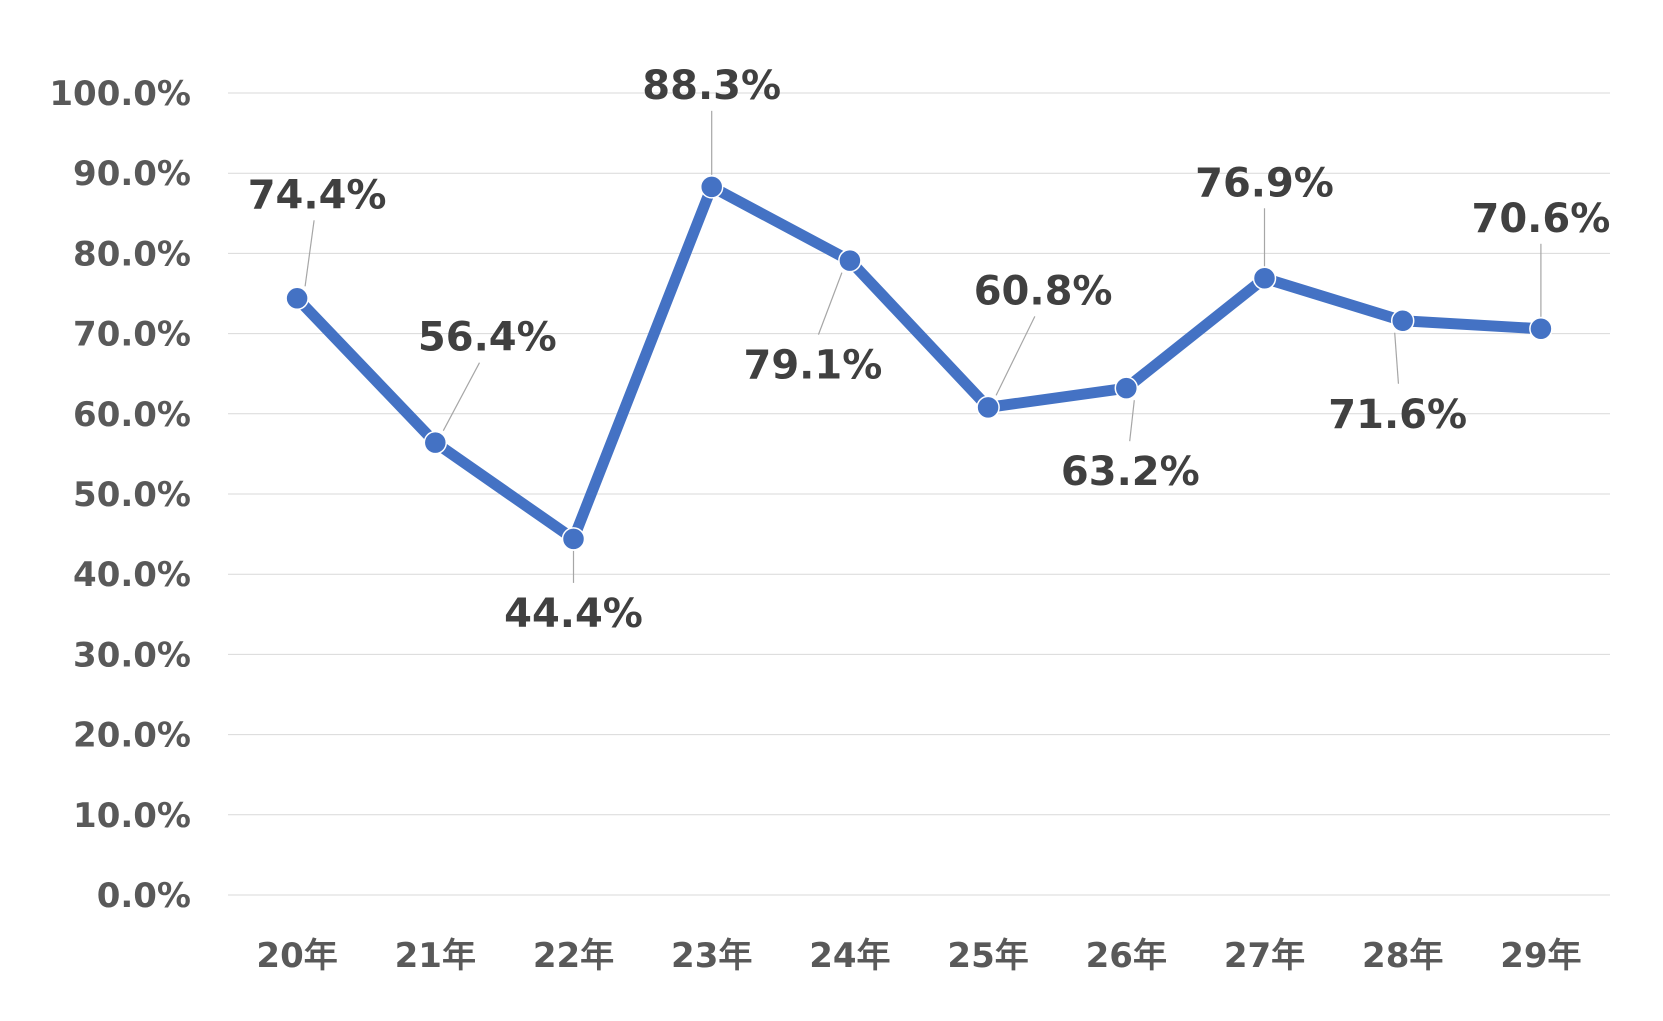 The image size is (1663, 1021). I want to click on y-tick-label: 90.0%, so click(132, 174).